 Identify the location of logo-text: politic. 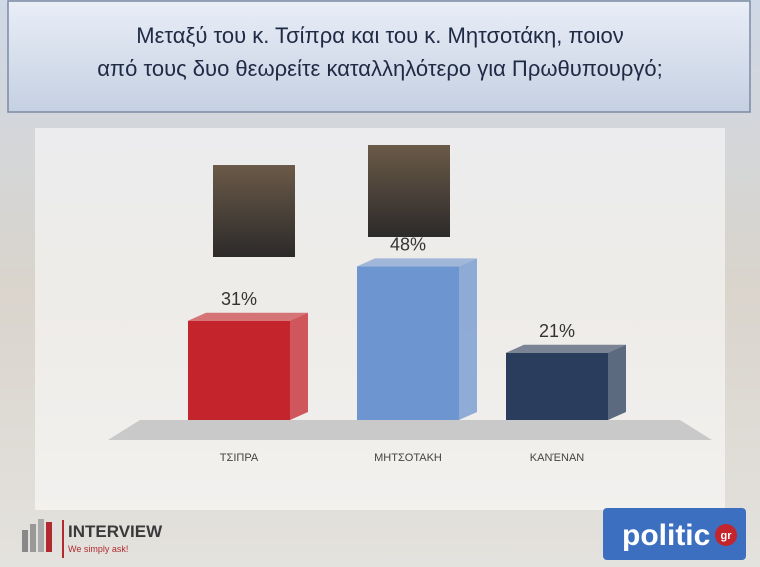
(666, 535).